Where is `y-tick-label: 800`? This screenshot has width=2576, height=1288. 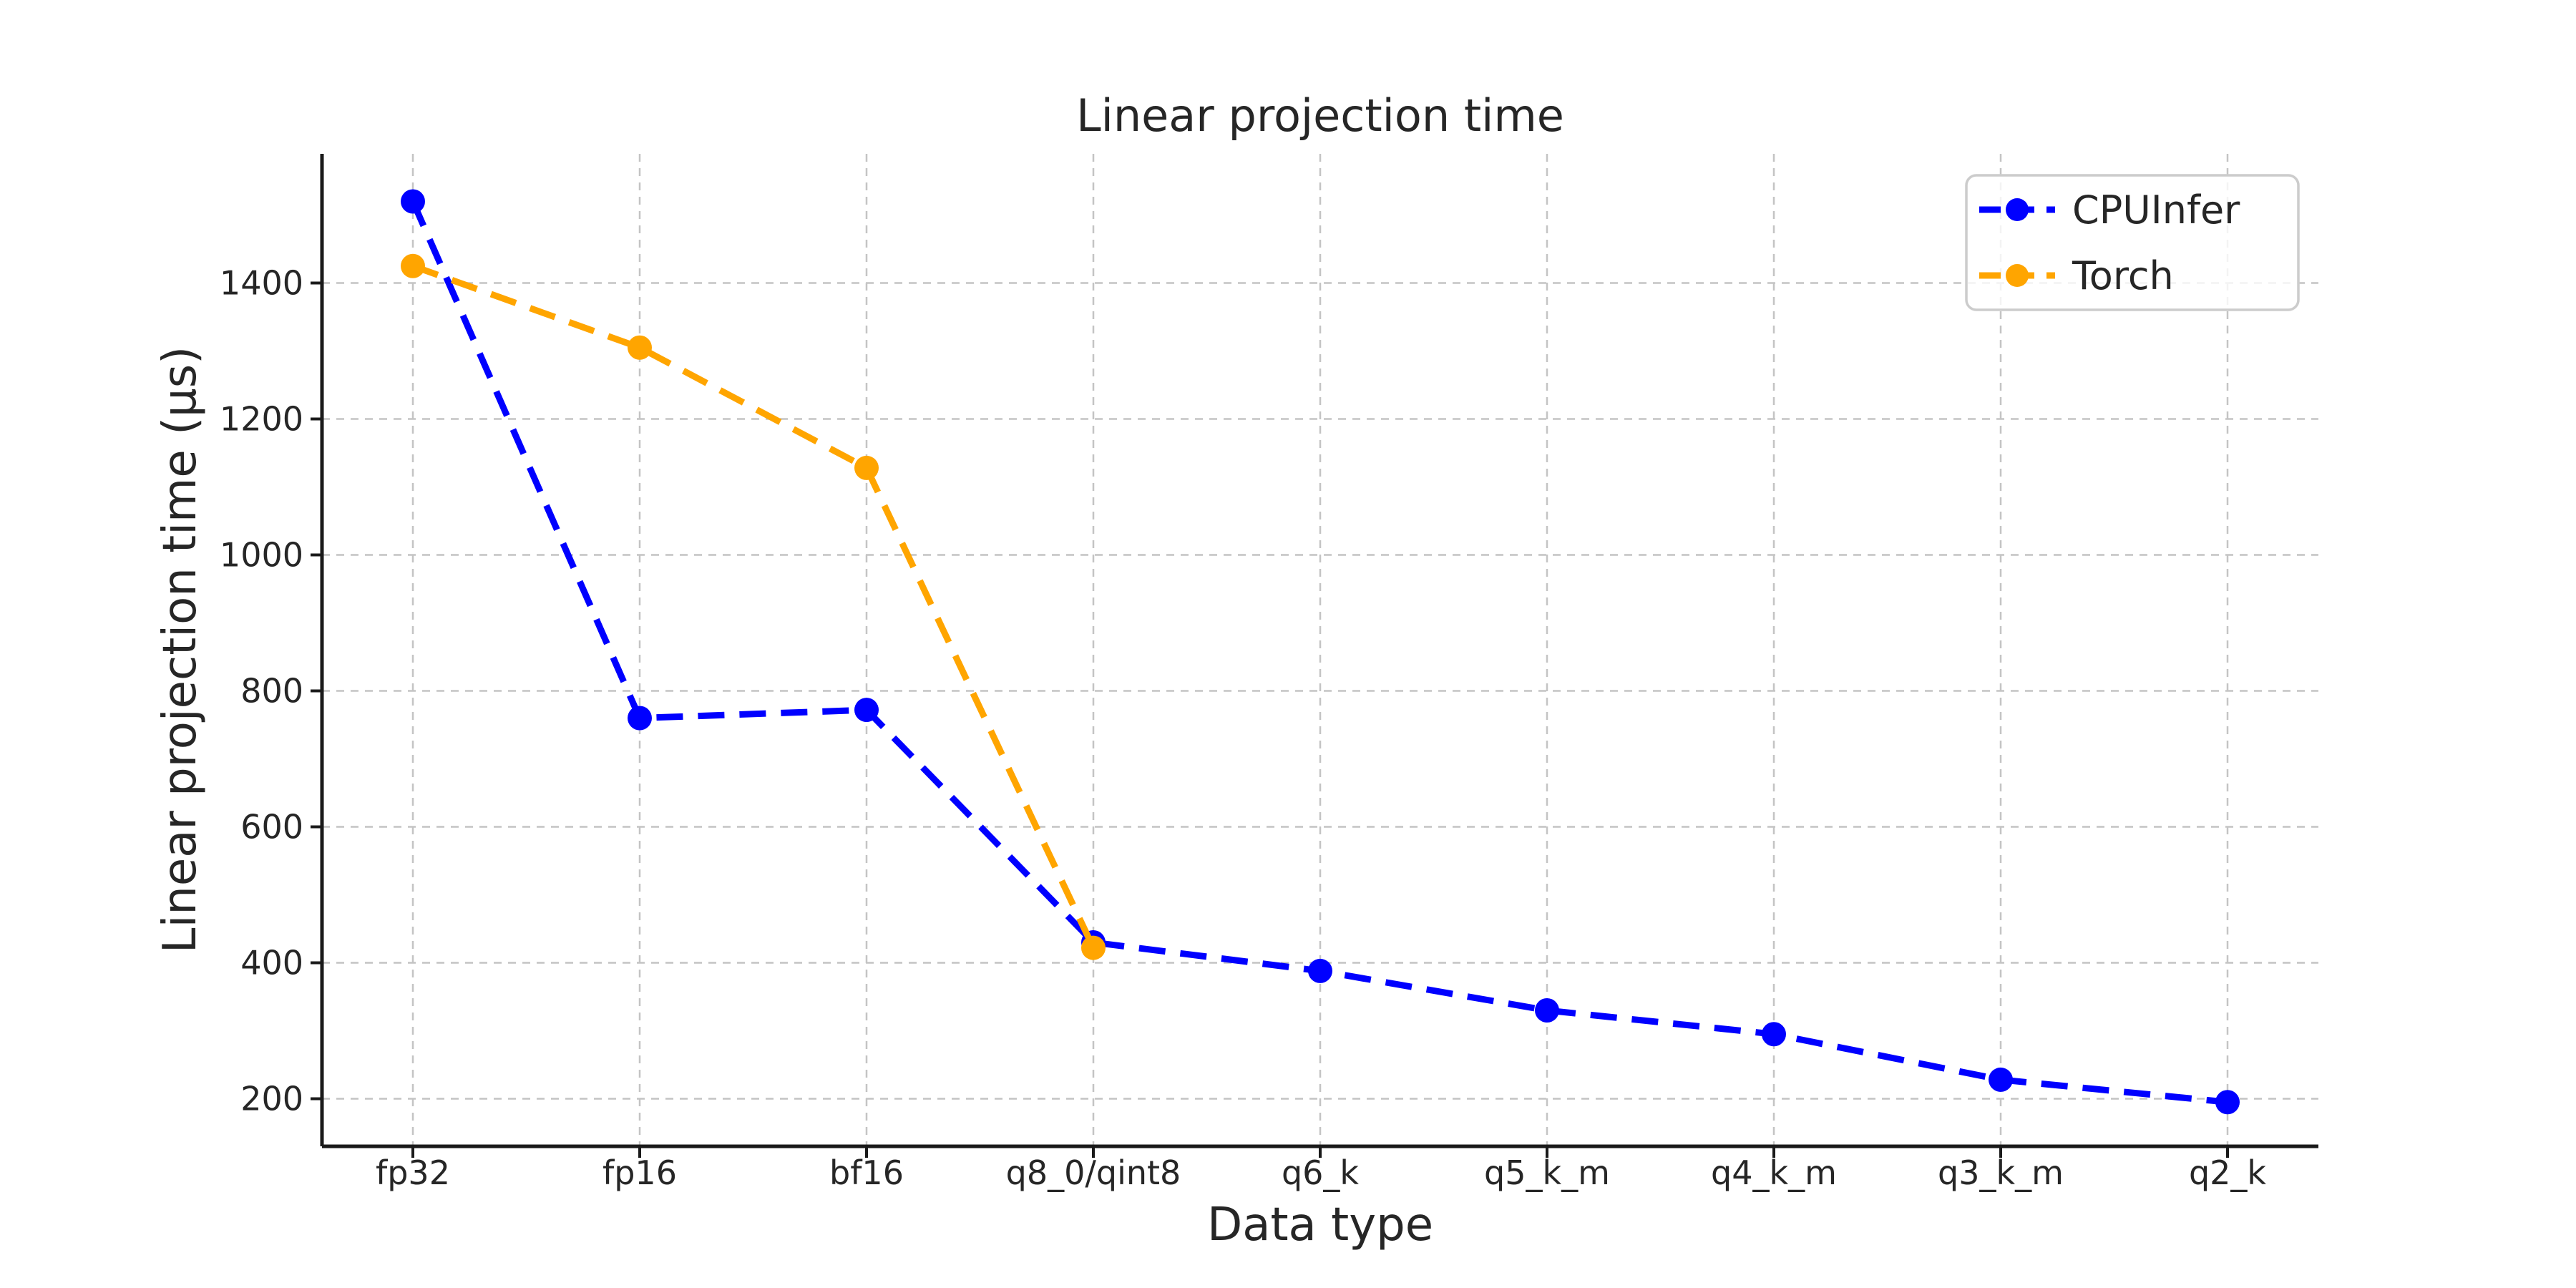
y-tick-label: 800 is located at coordinates (271, 691).